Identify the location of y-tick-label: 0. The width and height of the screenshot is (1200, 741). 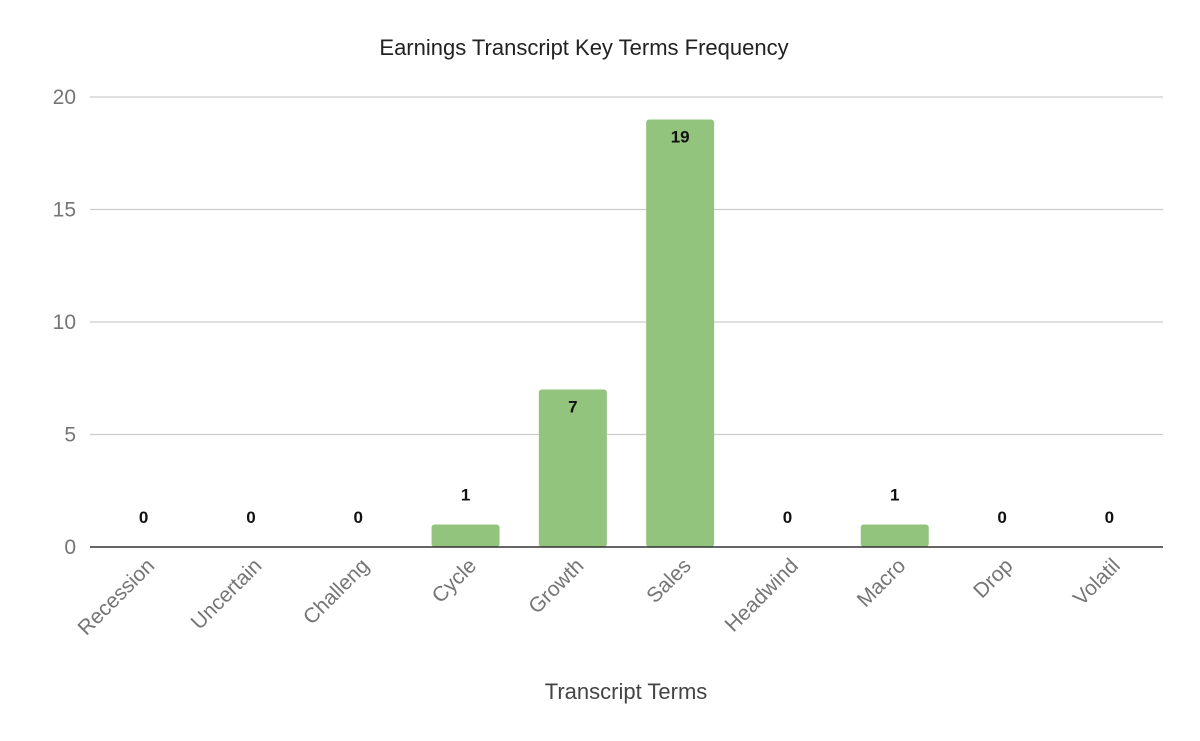
(70, 547).